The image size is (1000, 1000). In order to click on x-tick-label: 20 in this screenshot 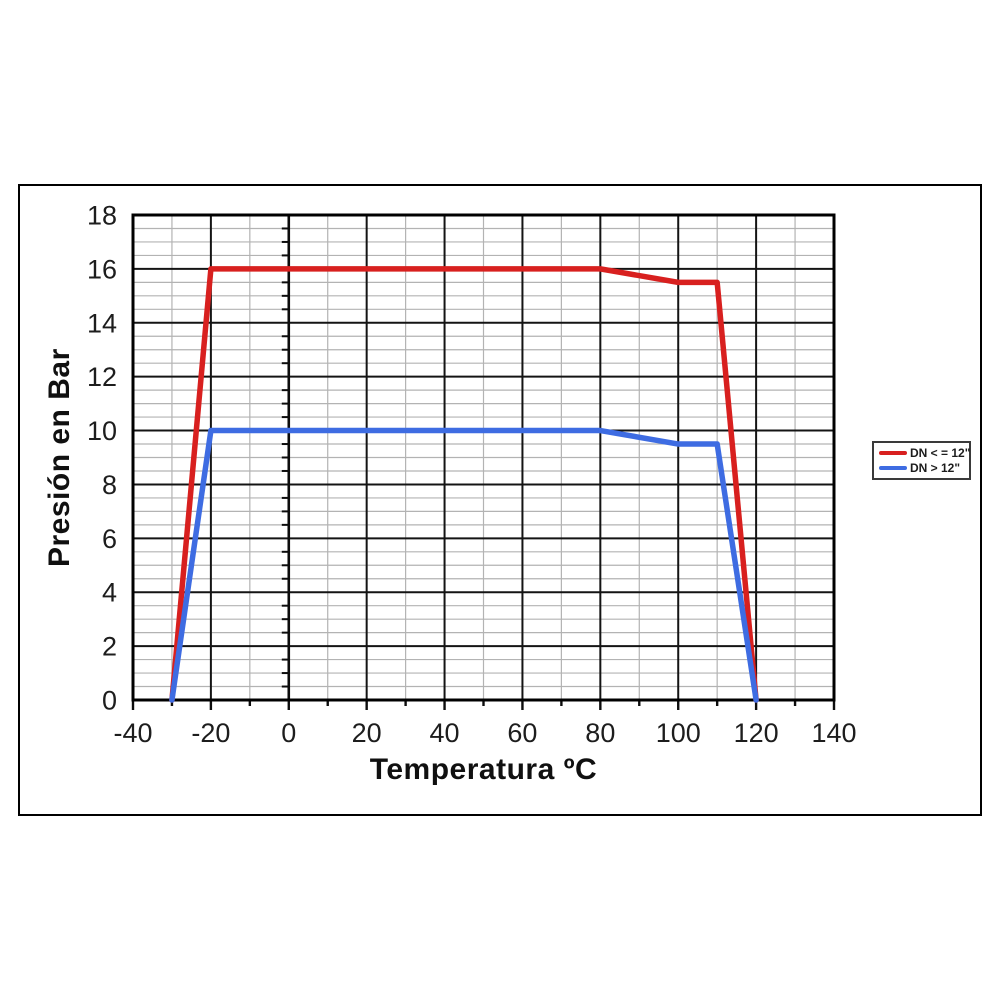, I will do `click(367, 733)`.